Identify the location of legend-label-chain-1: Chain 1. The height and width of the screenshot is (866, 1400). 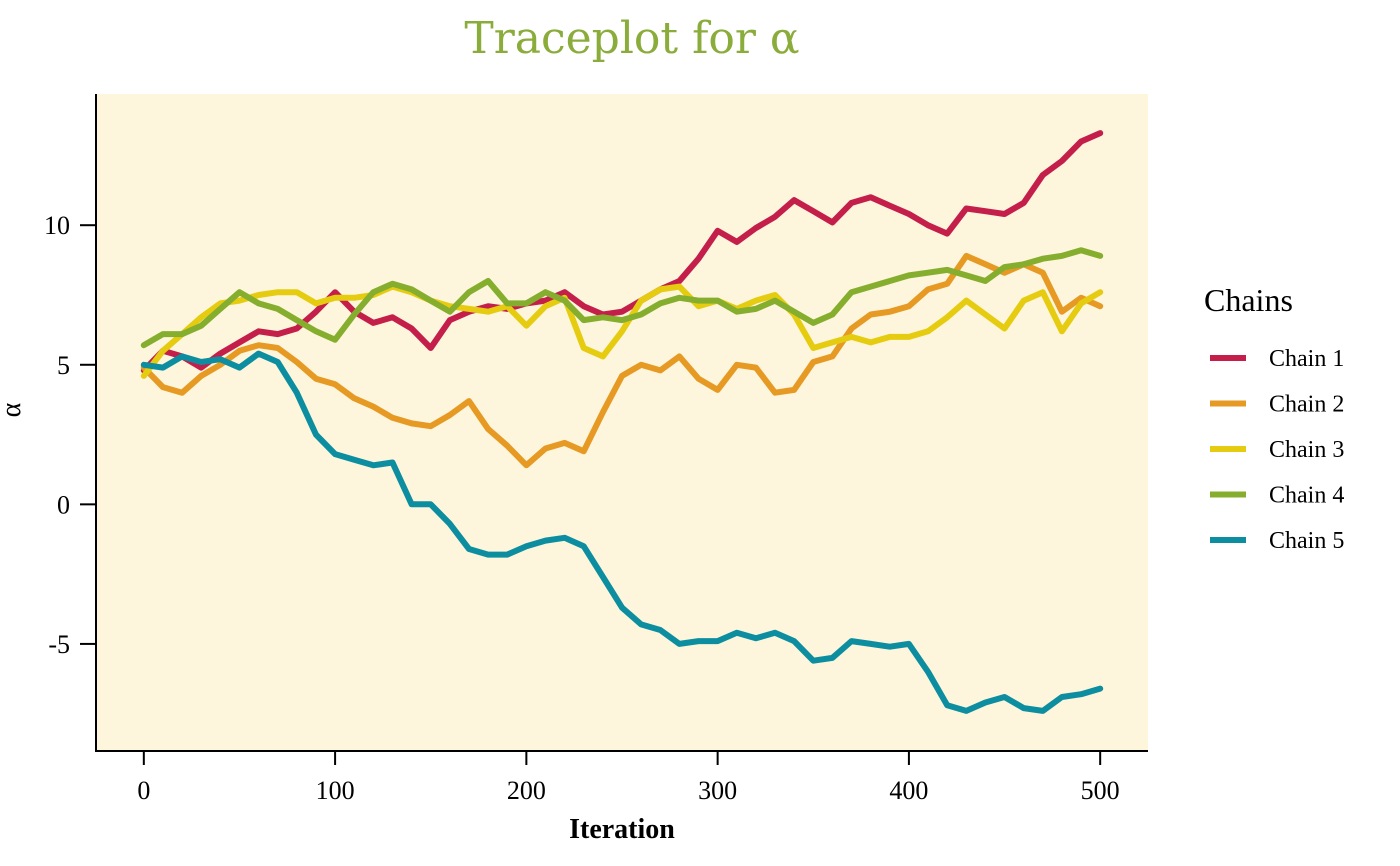
(1306, 359).